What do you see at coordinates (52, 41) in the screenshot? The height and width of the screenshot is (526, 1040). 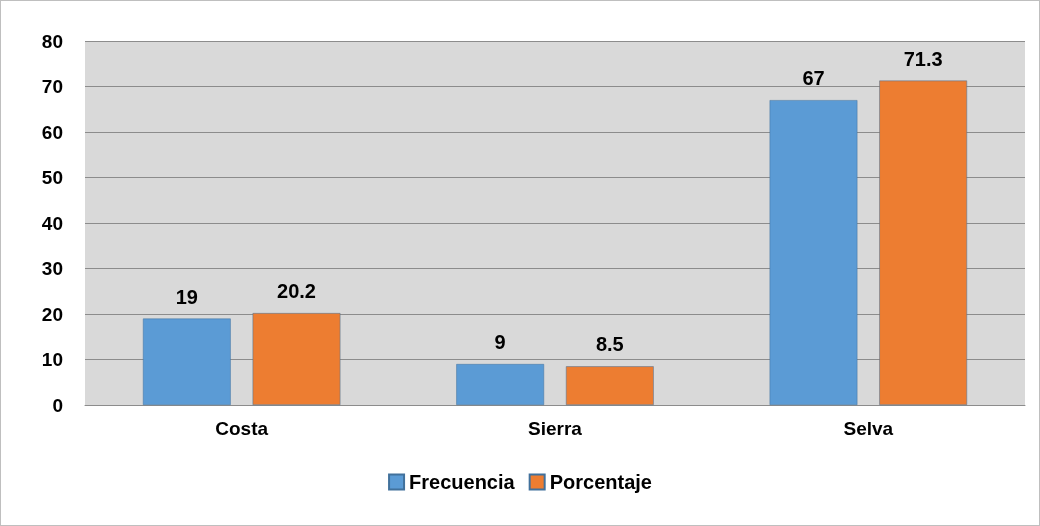 I see `y-tick-label: 80` at bounding box center [52, 41].